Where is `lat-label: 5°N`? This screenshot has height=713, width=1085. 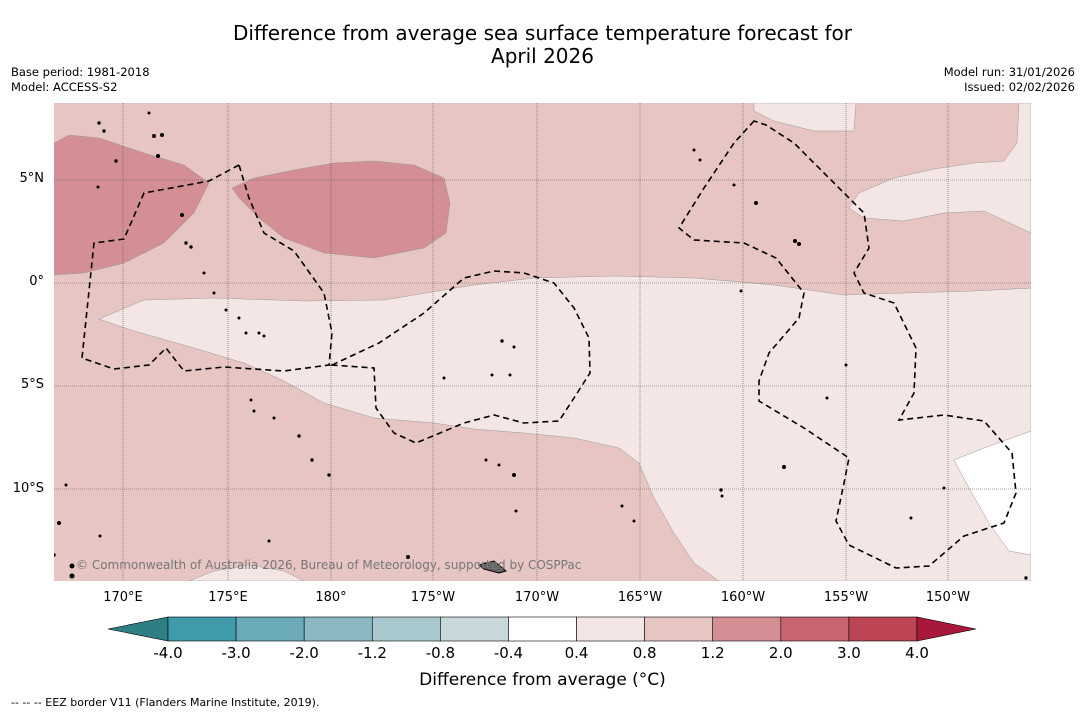 lat-label: 5°N is located at coordinates (32, 178).